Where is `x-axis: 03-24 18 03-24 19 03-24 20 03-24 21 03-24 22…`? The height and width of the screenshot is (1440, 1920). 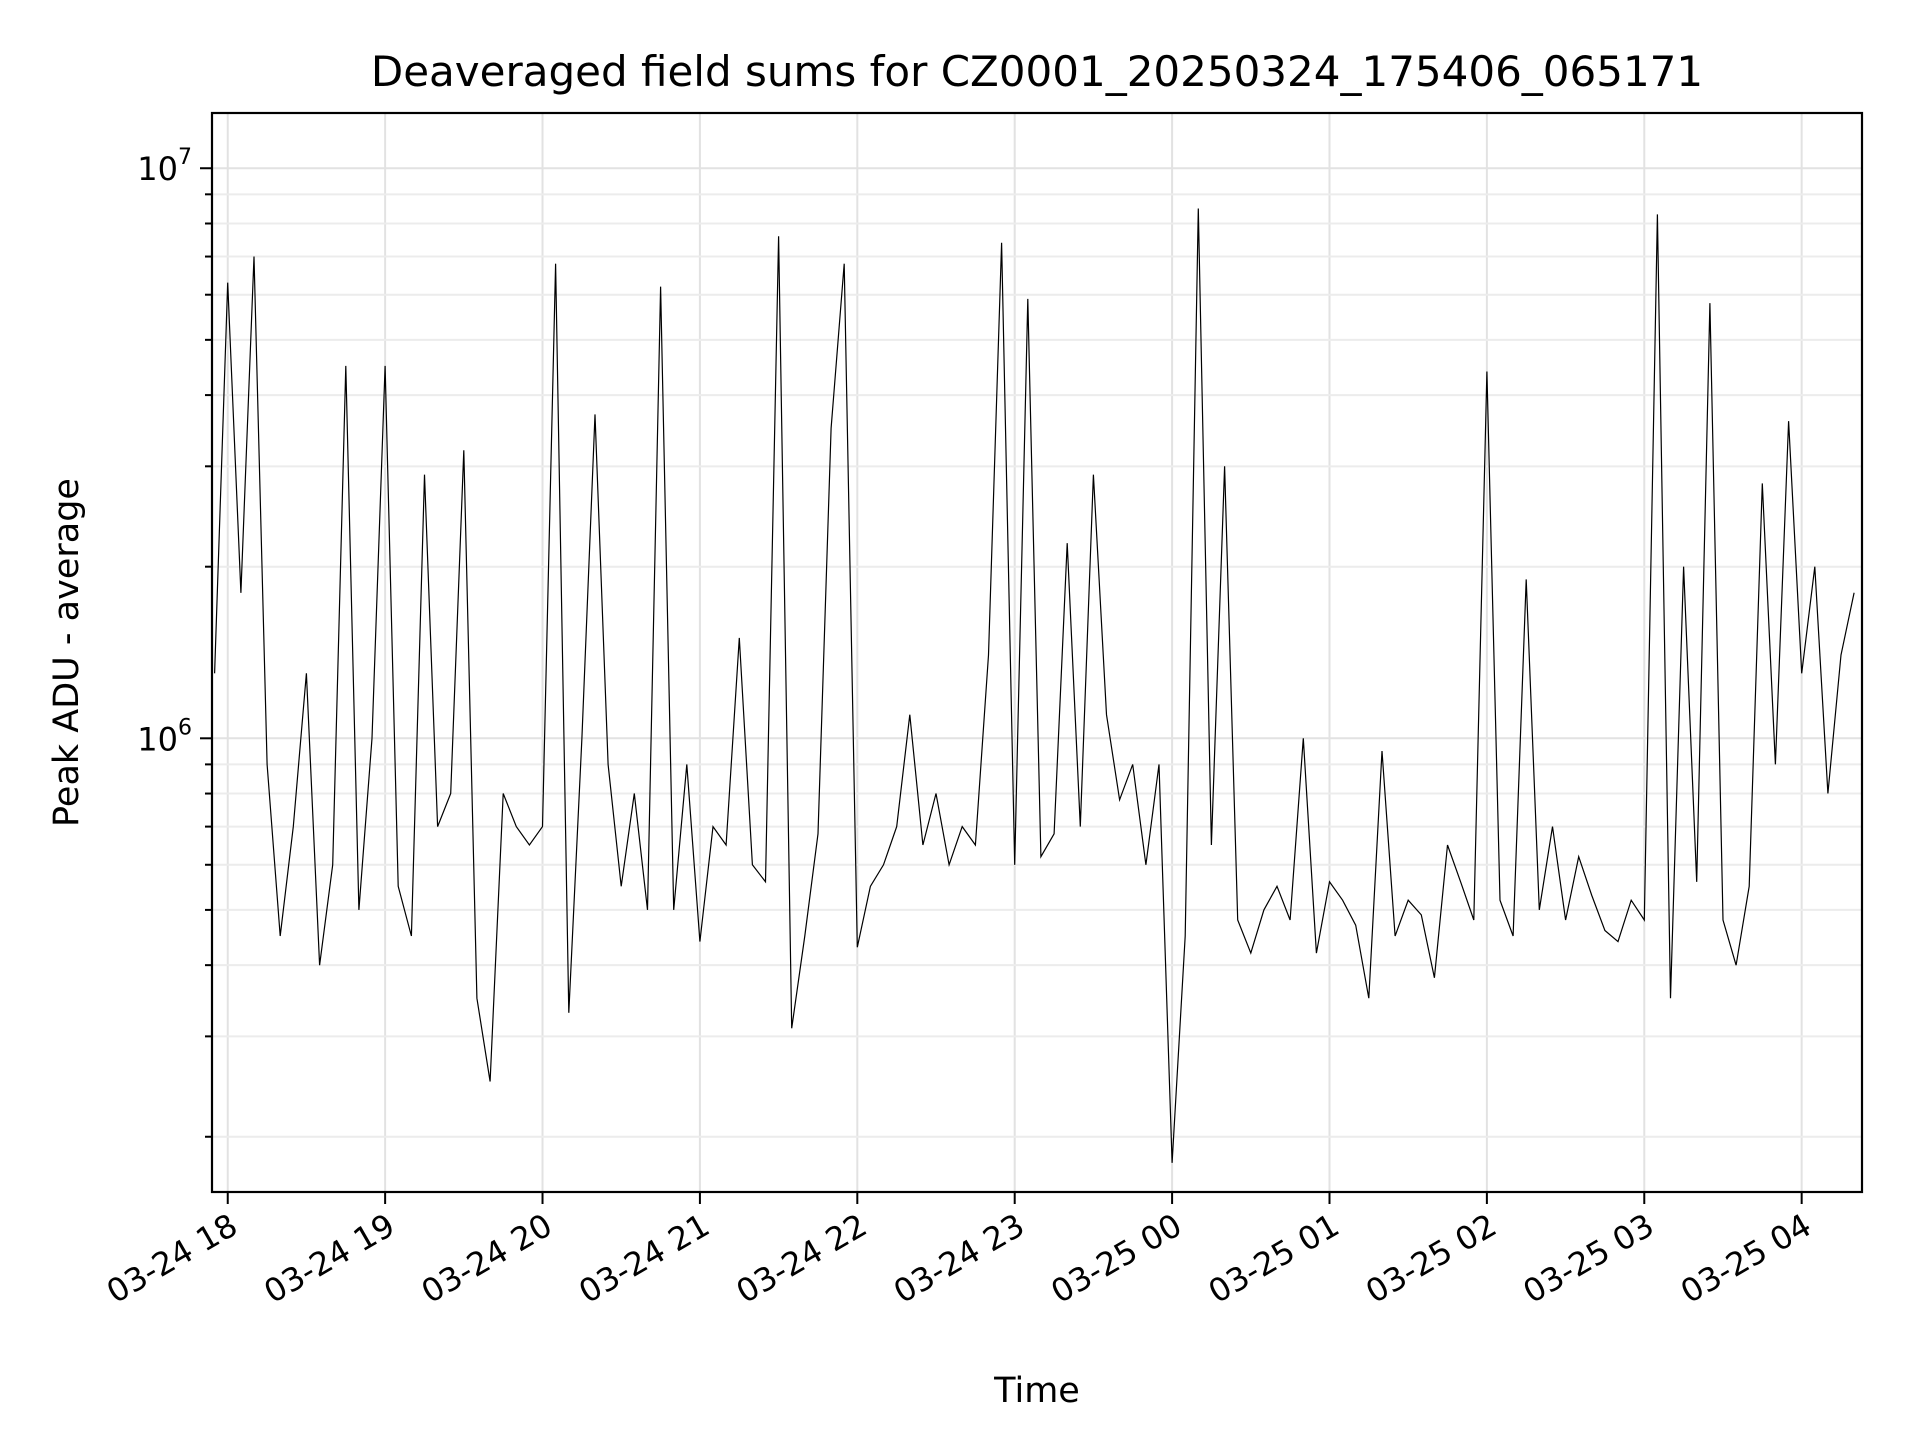 x-axis: 03-24 18 03-24 19 03-24 20 03-24 21 03-24 22… is located at coordinates (959, 1251).